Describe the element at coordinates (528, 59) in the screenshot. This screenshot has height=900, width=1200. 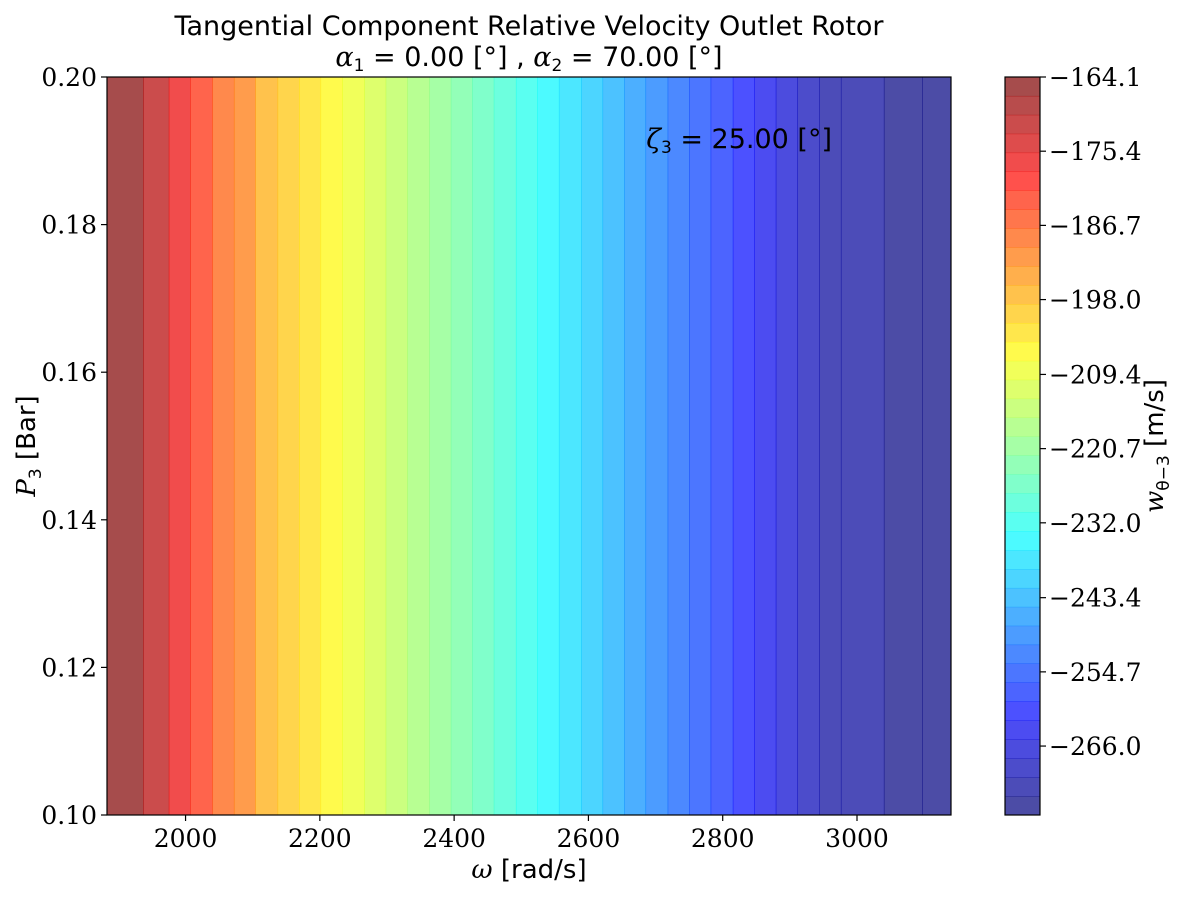
I see `chart-subtitle: α1 = 0.00 [°] , α2 = 70.00 [°]` at that location.